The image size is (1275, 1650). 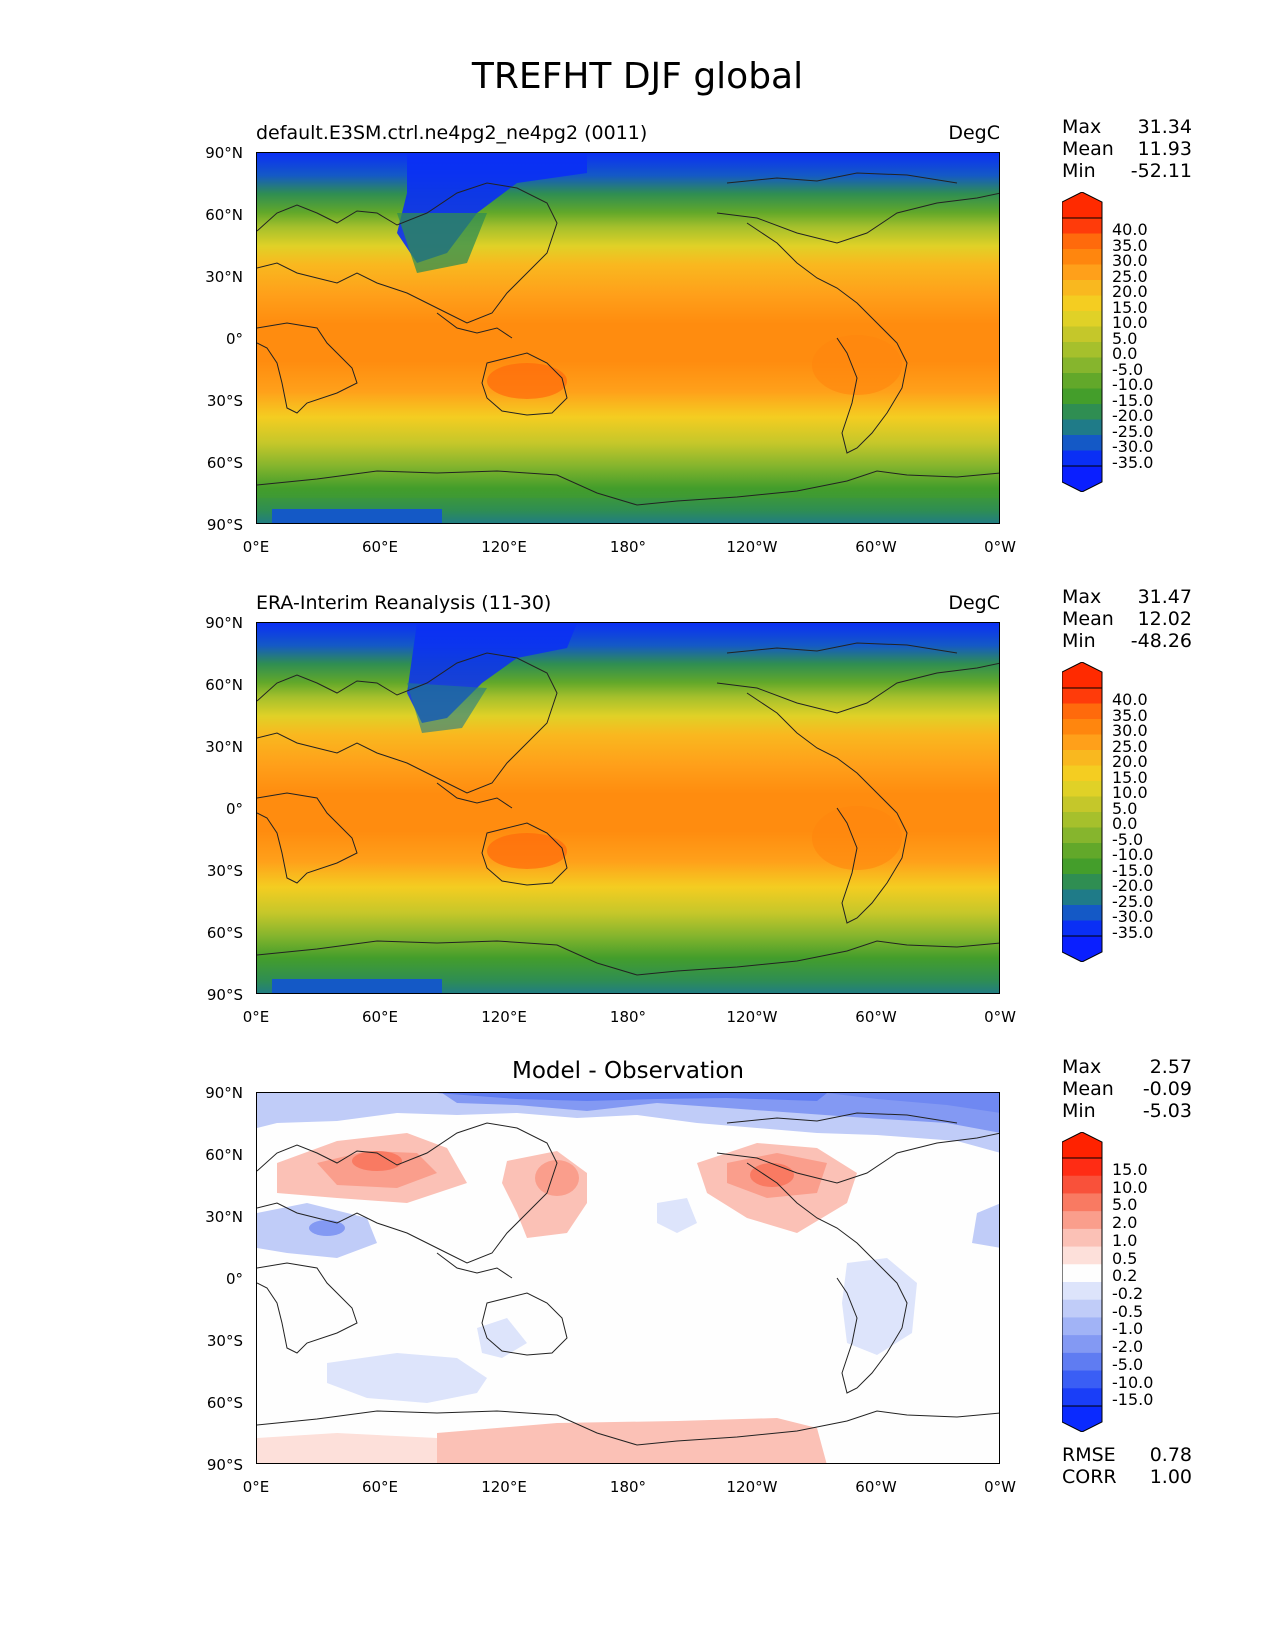 What do you see at coordinates (380, 1017) in the screenshot?
I see `xtick-label: 60°E` at bounding box center [380, 1017].